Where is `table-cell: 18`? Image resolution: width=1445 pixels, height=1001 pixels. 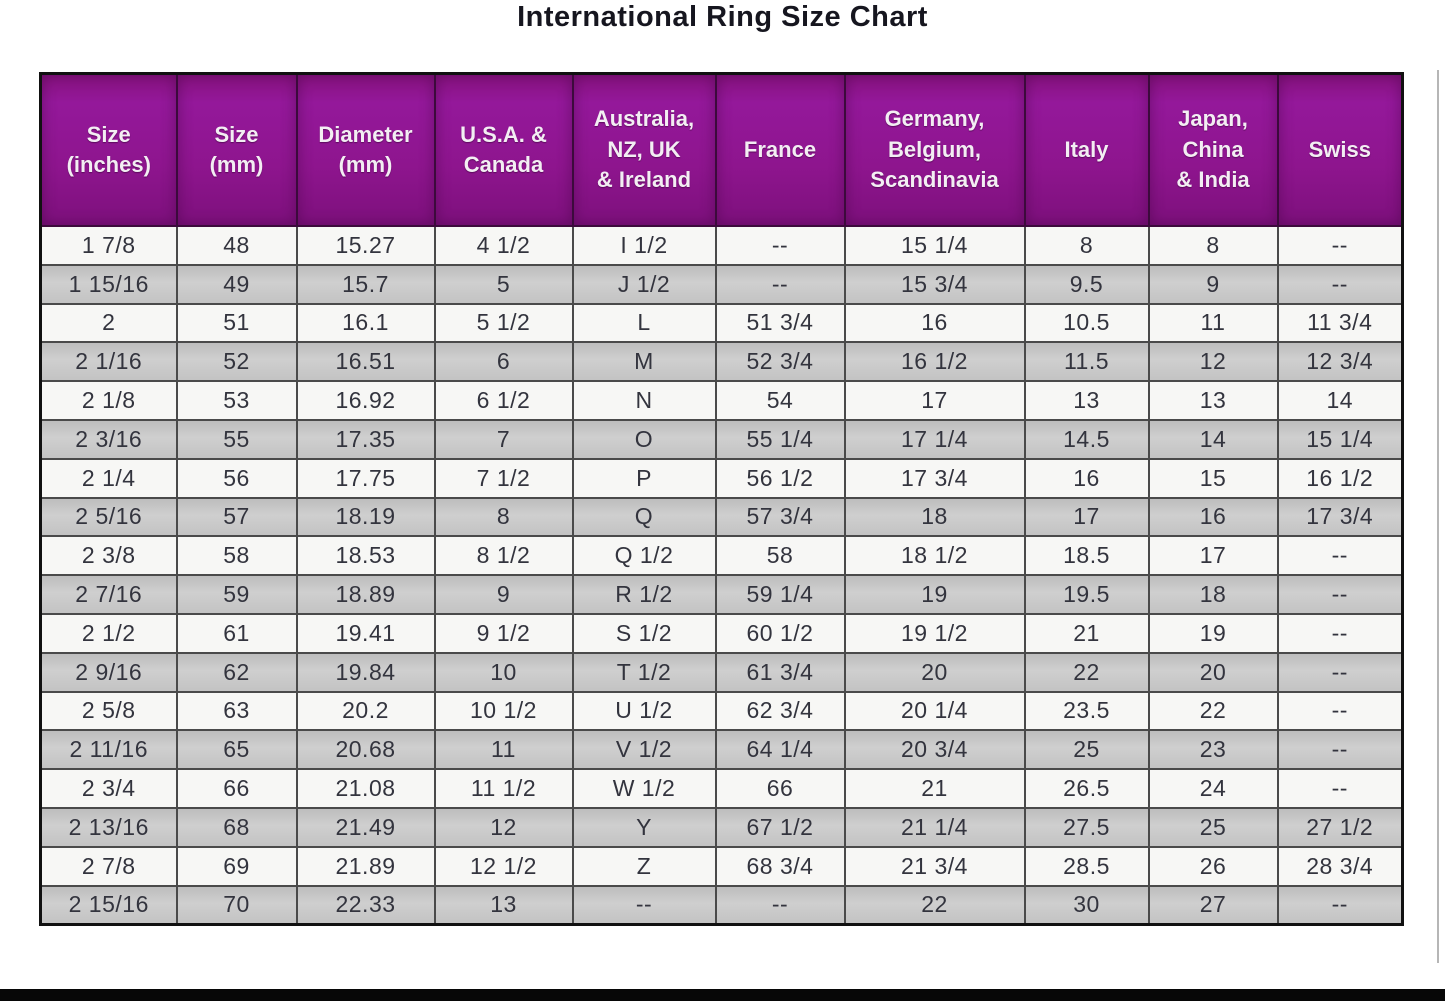
table-cell: 18 is located at coordinates (1213, 594).